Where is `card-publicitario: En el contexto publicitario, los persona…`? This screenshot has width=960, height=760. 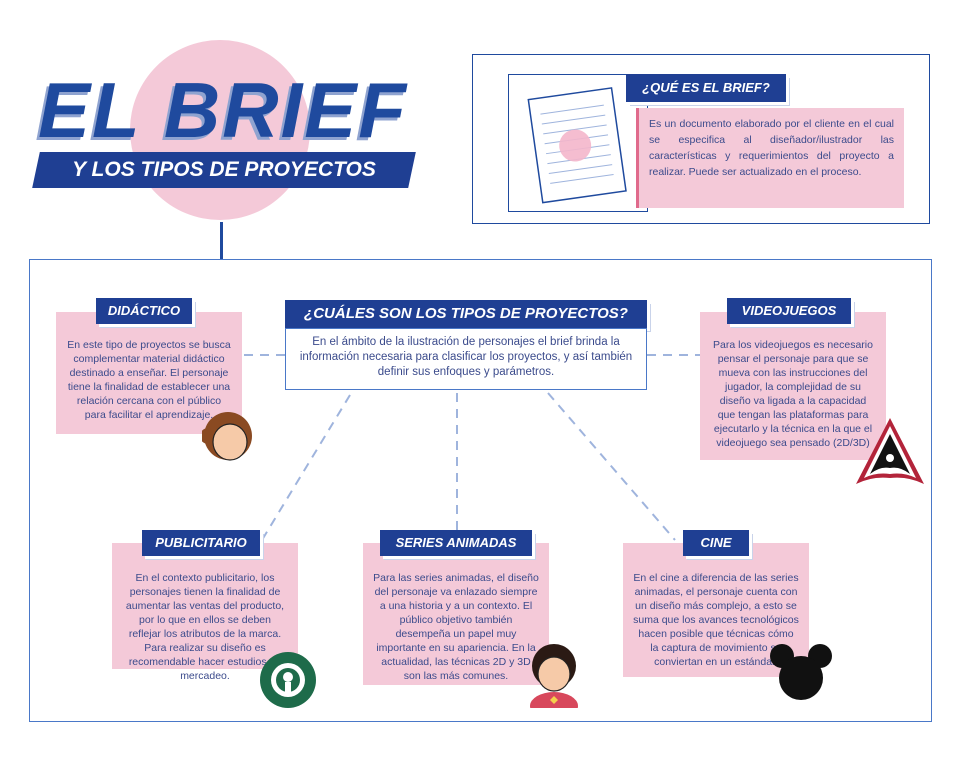
card-publicitario: En el contexto publicitario, los persona… is located at coordinates (205, 612).